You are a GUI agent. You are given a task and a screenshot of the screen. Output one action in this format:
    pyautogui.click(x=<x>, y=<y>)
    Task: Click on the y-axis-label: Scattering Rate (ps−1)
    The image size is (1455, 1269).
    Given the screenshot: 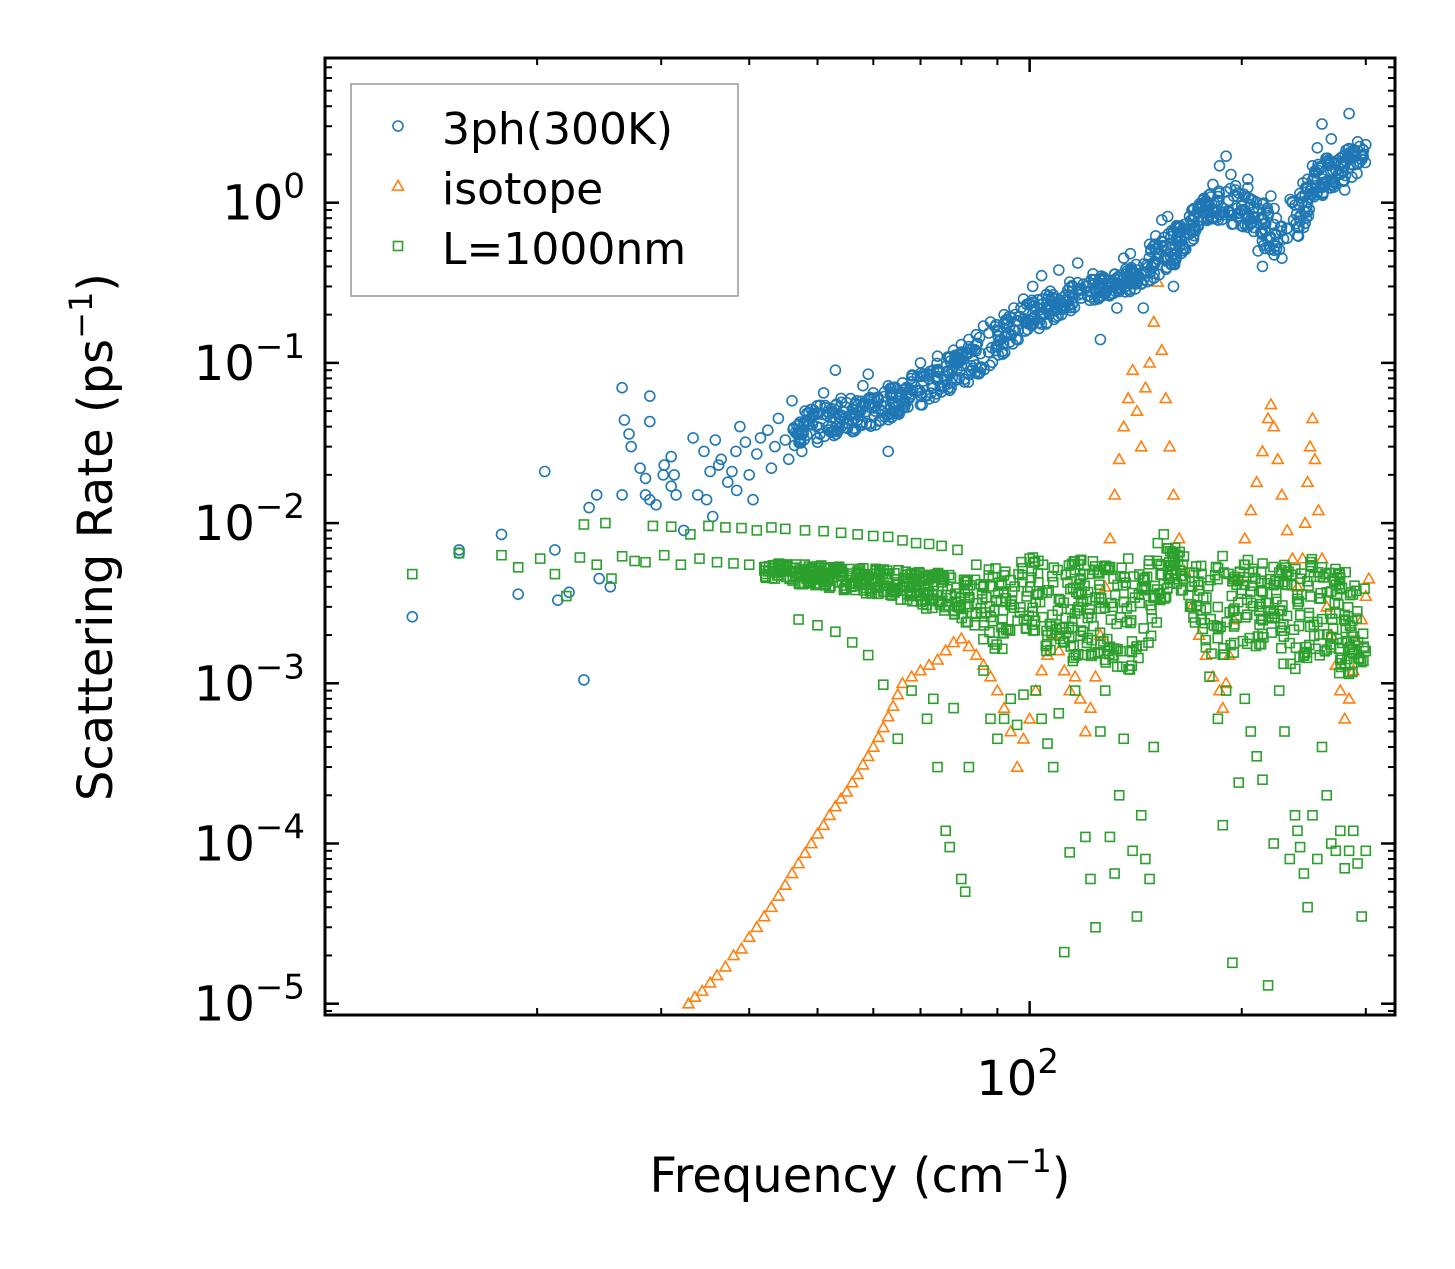 What is the action you would take?
    pyautogui.click(x=93, y=537)
    